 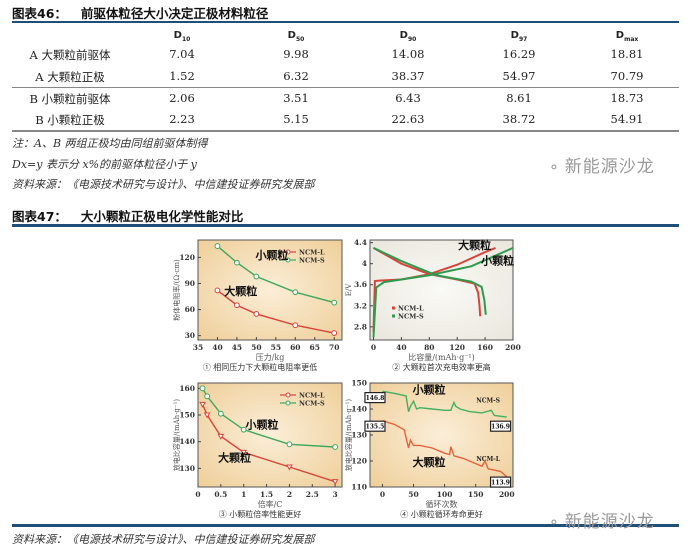 What do you see at coordinates (186, 39) in the screenshot?
I see `header-sub: 10` at bounding box center [186, 39].